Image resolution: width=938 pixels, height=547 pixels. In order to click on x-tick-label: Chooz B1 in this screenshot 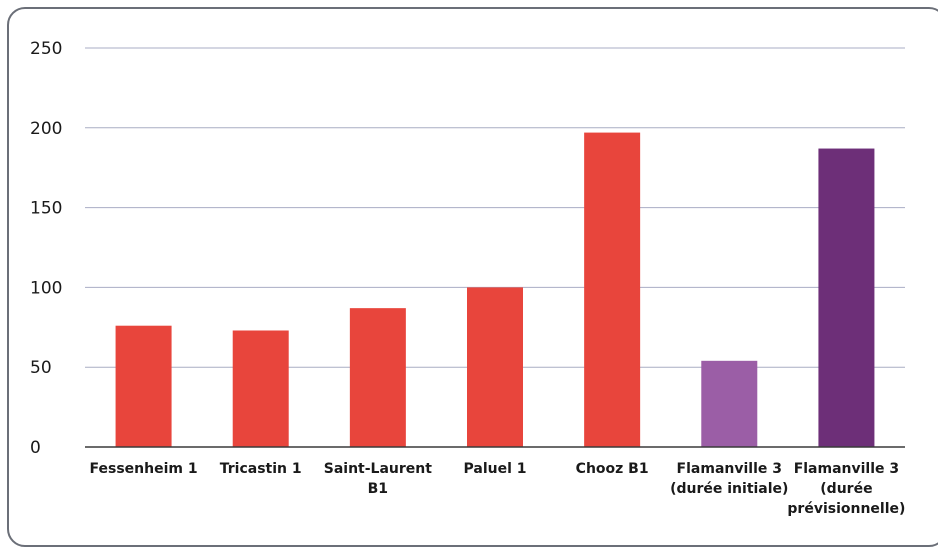, I will do `click(612, 469)`.